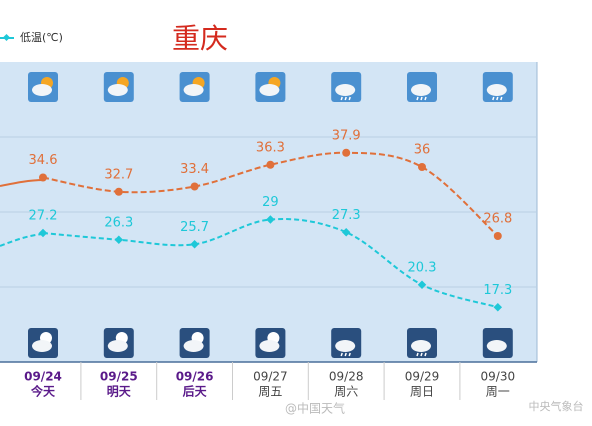 Image resolution: width=592 pixels, height=426 pixels. What do you see at coordinates (422, 377) in the screenshot?
I see `x-tick-label: 09/29` at bounding box center [422, 377].